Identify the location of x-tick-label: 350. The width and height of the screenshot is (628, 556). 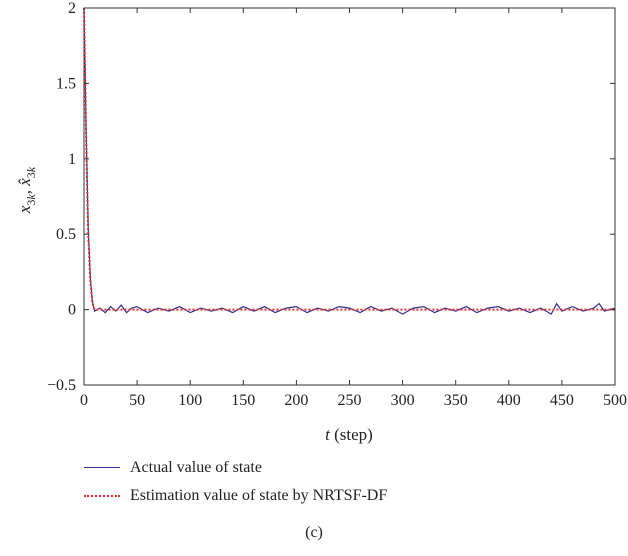
(456, 400).